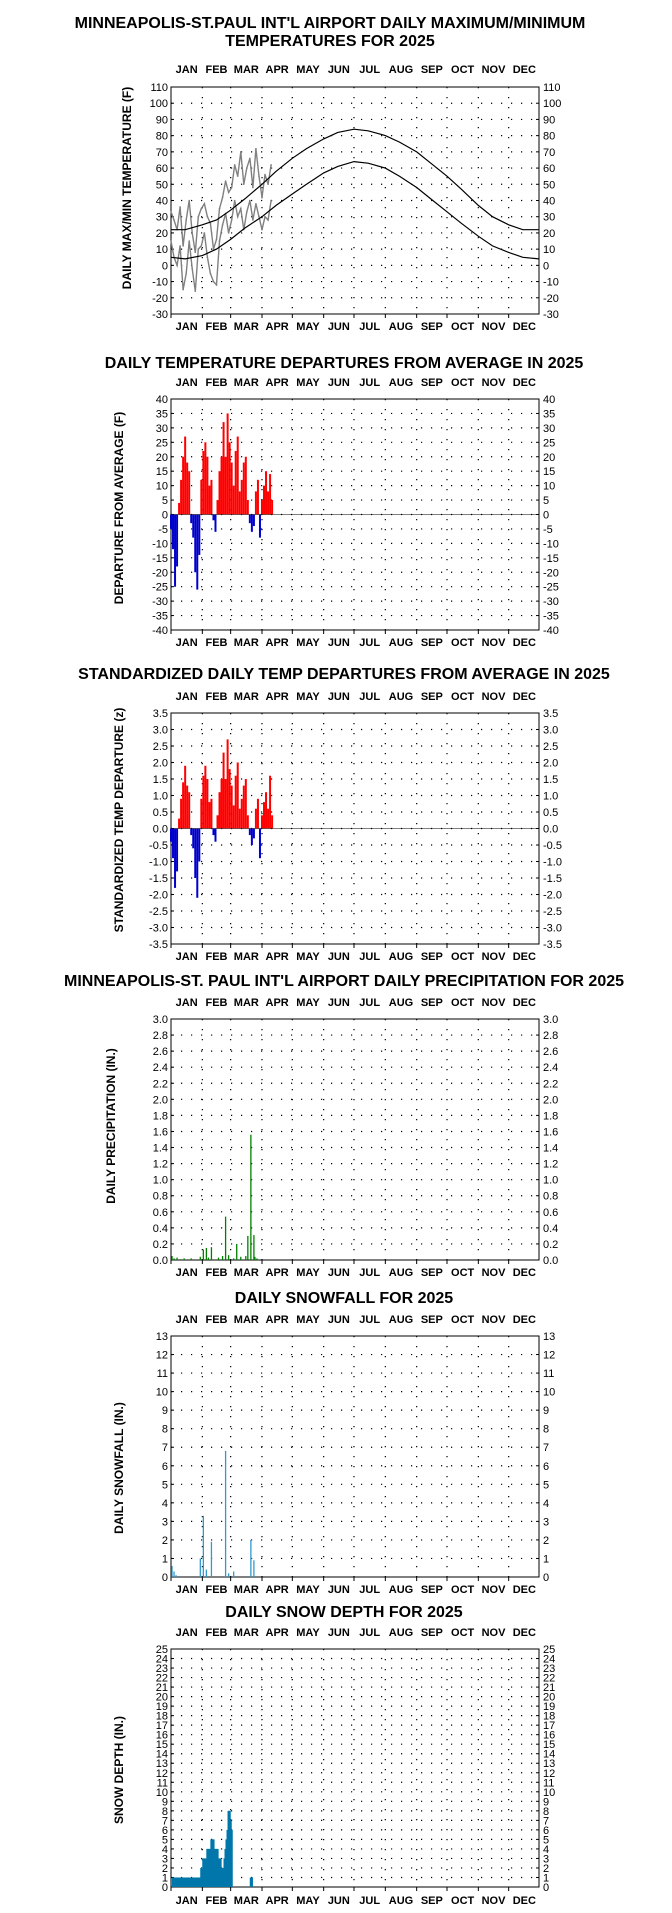 The width and height of the screenshot is (672, 1913). What do you see at coordinates (551, 315) in the screenshot?
I see `y-tick-label-right: -30` at bounding box center [551, 315].